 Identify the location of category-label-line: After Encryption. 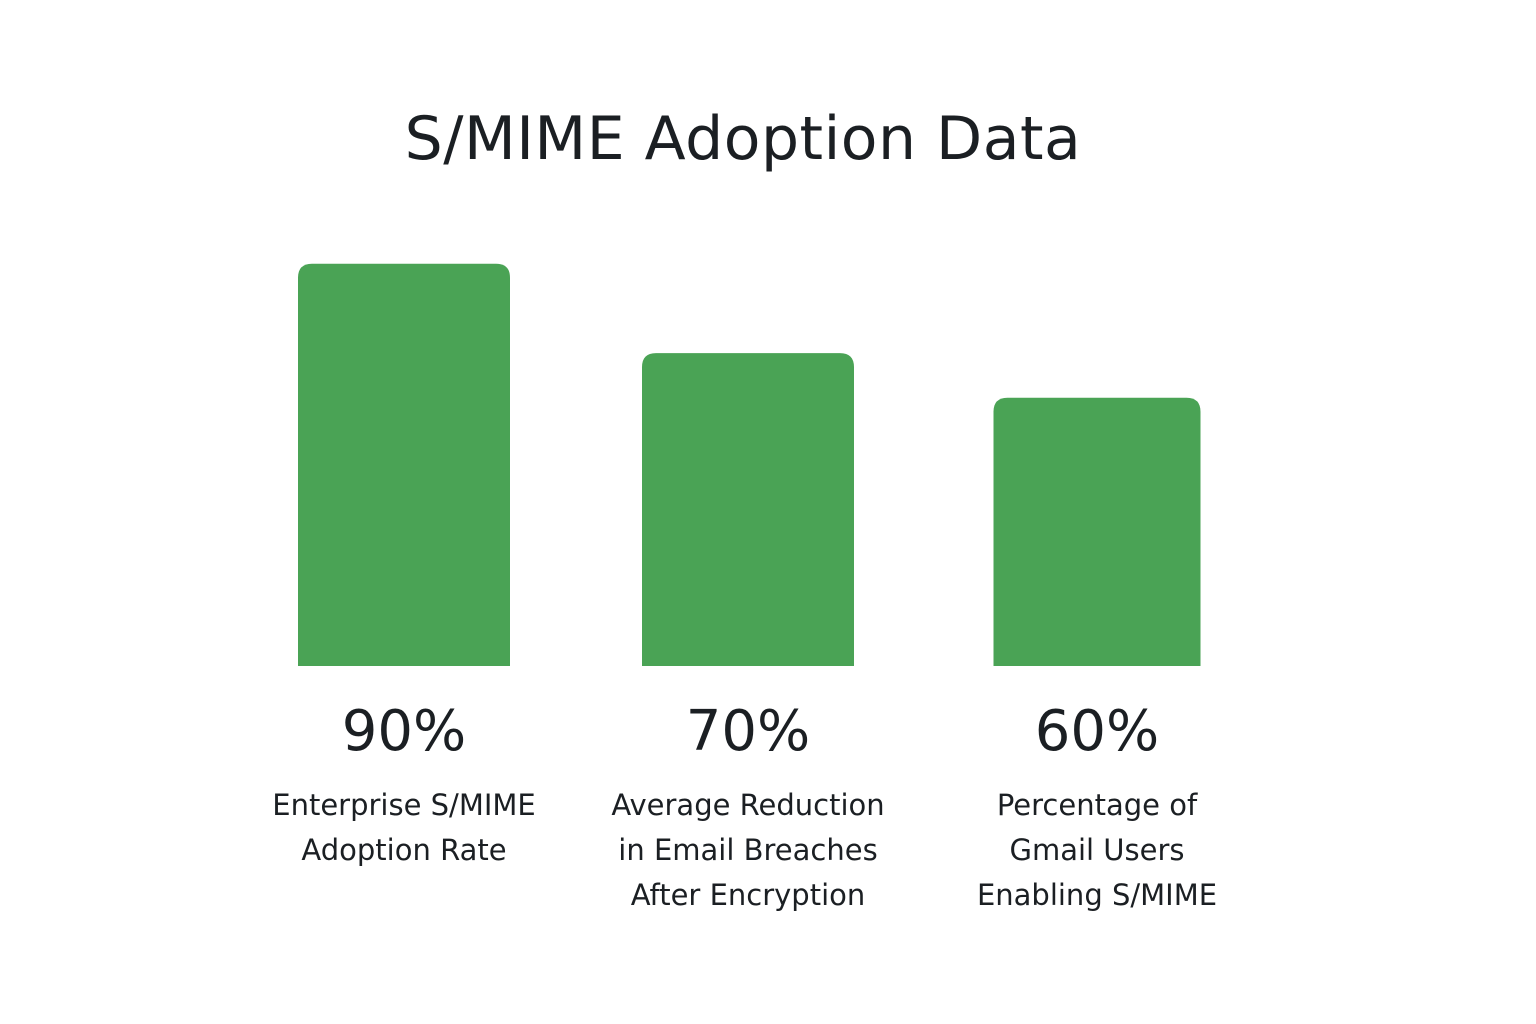
(748, 895).